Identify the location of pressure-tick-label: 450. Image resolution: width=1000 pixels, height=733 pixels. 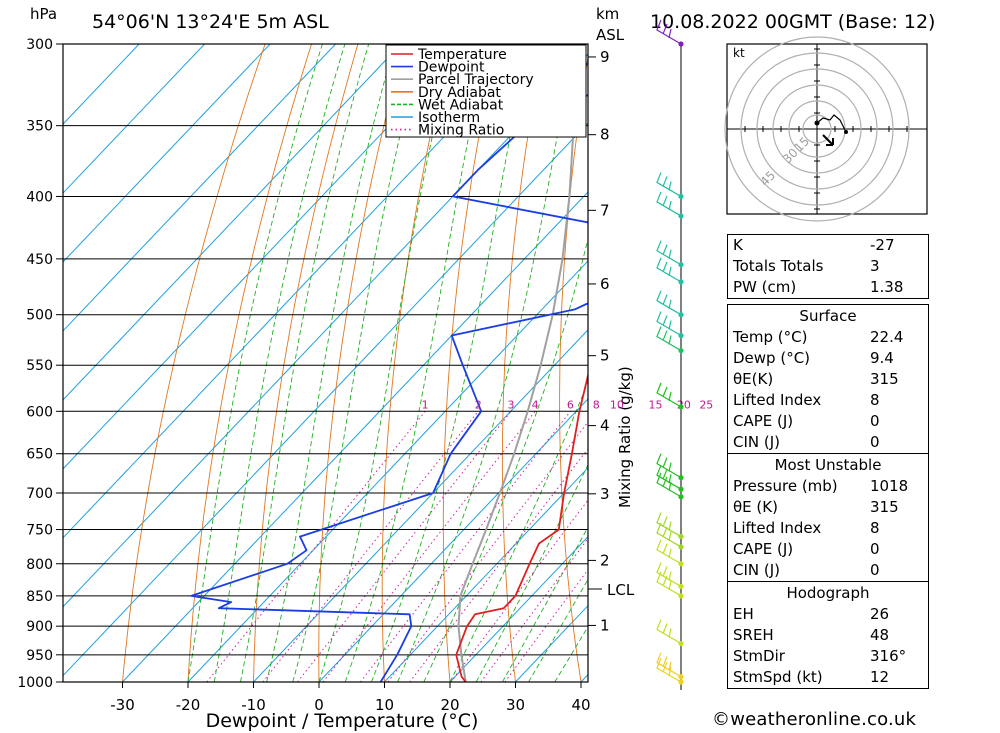
(39, 260).